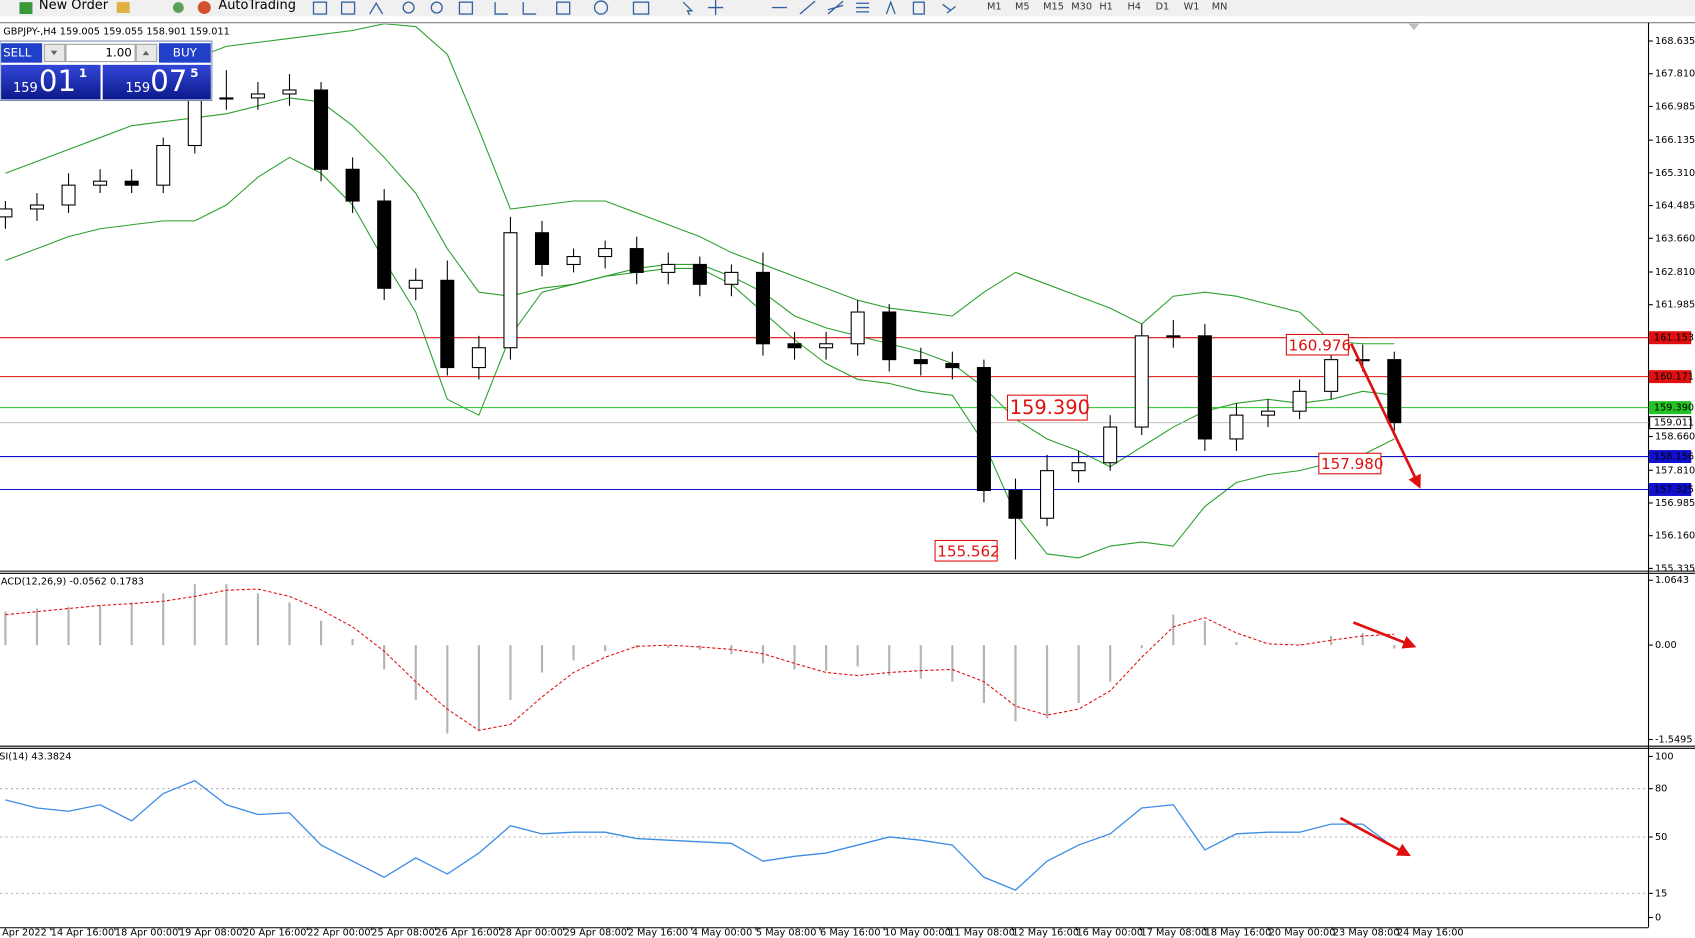 The width and height of the screenshot is (1695, 938). Describe the element at coordinates (966, 550) in the screenshot. I see `price-annotation-box` at that location.